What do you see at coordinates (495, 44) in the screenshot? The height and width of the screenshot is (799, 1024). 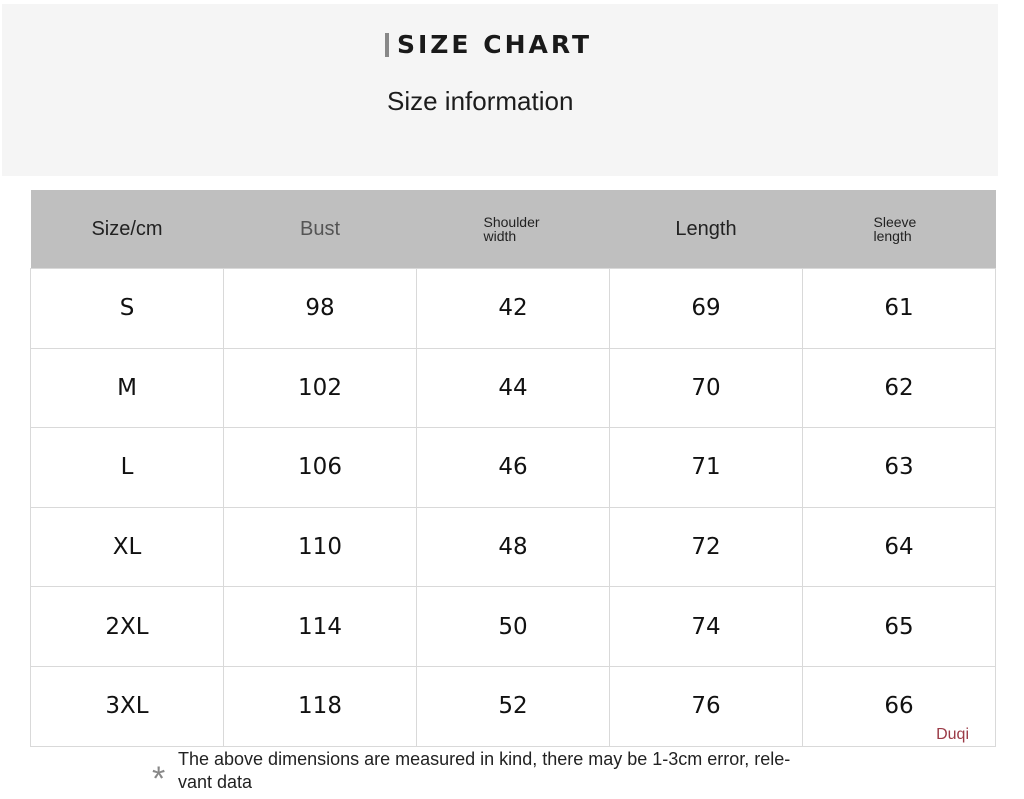 I see `page-title-text: SIZE CHART` at bounding box center [495, 44].